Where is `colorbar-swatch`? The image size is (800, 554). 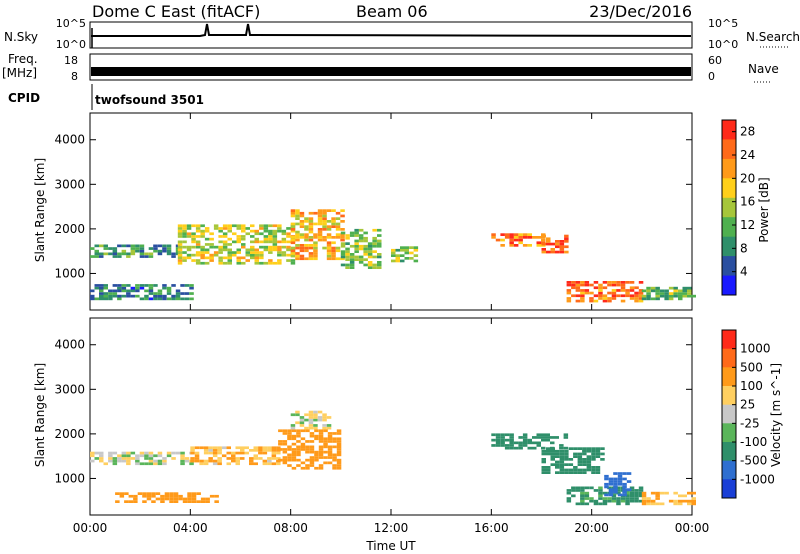 colorbar-swatch is located at coordinates (729, 414).